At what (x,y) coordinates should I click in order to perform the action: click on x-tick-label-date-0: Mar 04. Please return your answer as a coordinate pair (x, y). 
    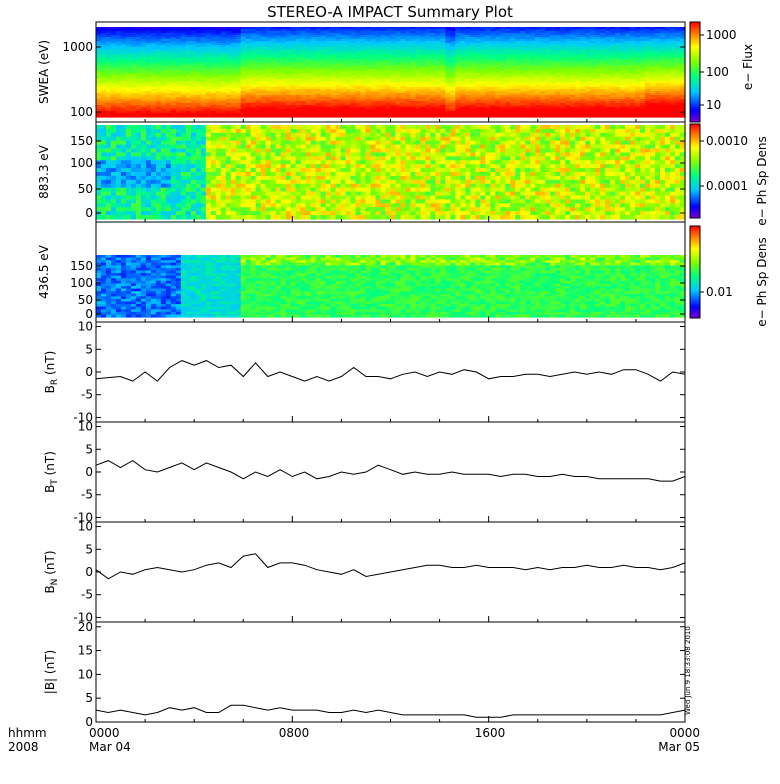
    Looking at the image, I should click on (110, 747).